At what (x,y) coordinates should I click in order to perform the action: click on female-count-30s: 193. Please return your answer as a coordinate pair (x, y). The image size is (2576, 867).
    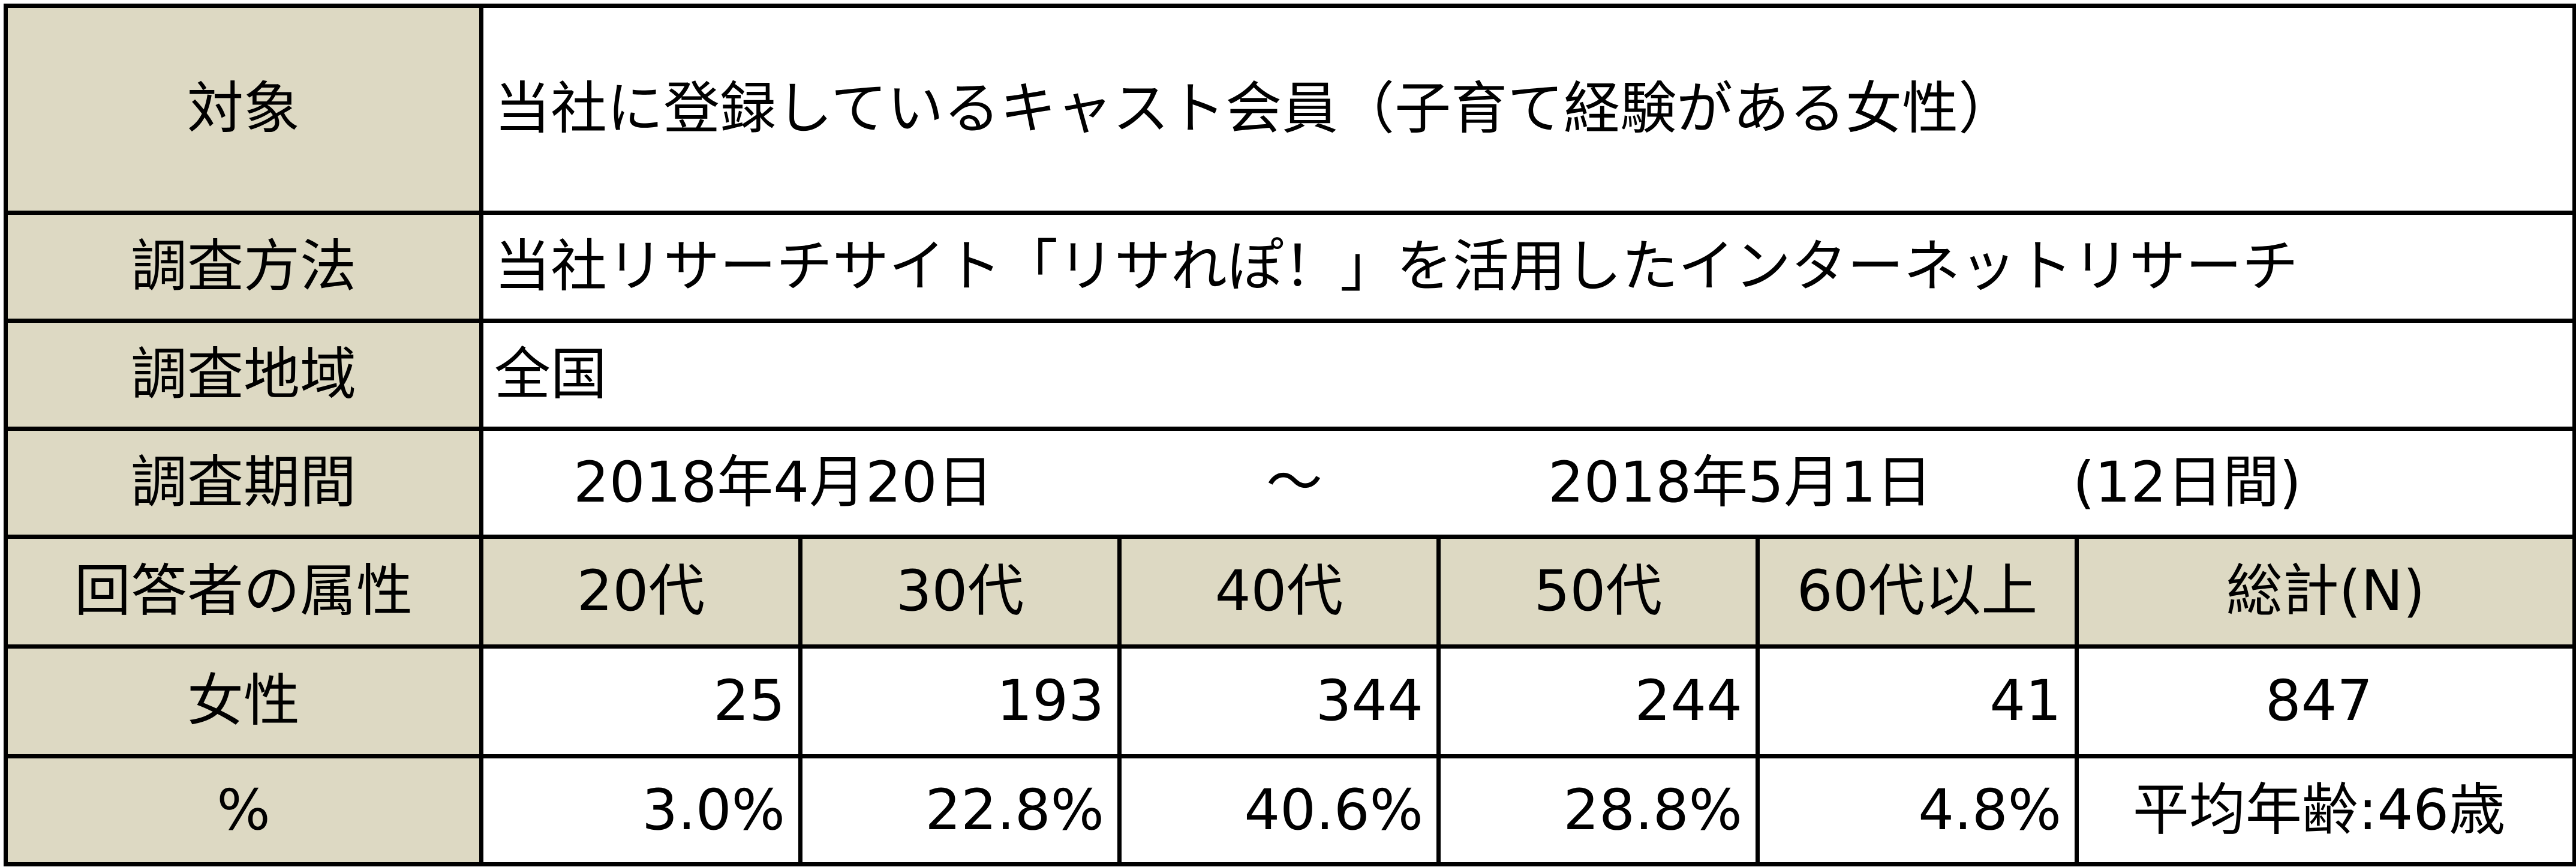
    Looking at the image, I should click on (960, 701).